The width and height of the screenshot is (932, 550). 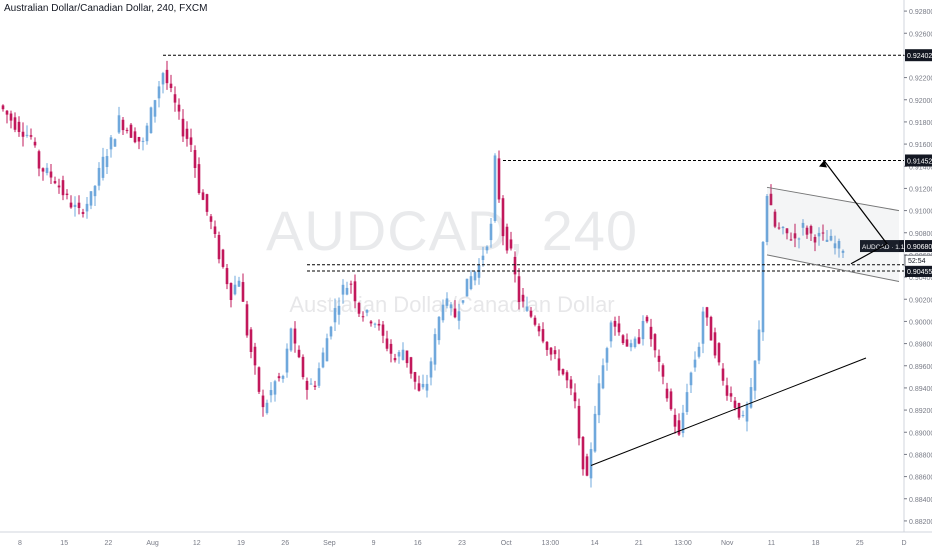 I want to click on x-tick-label: Sep, so click(x=329, y=543).